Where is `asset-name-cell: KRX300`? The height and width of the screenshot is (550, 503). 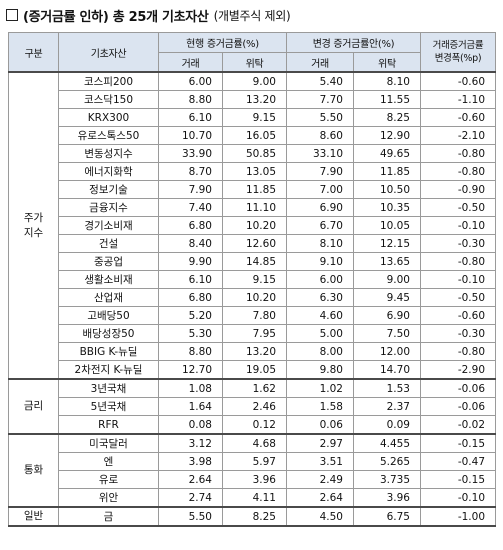 asset-name-cell: KRX300 is located at coordinates (108, 117).